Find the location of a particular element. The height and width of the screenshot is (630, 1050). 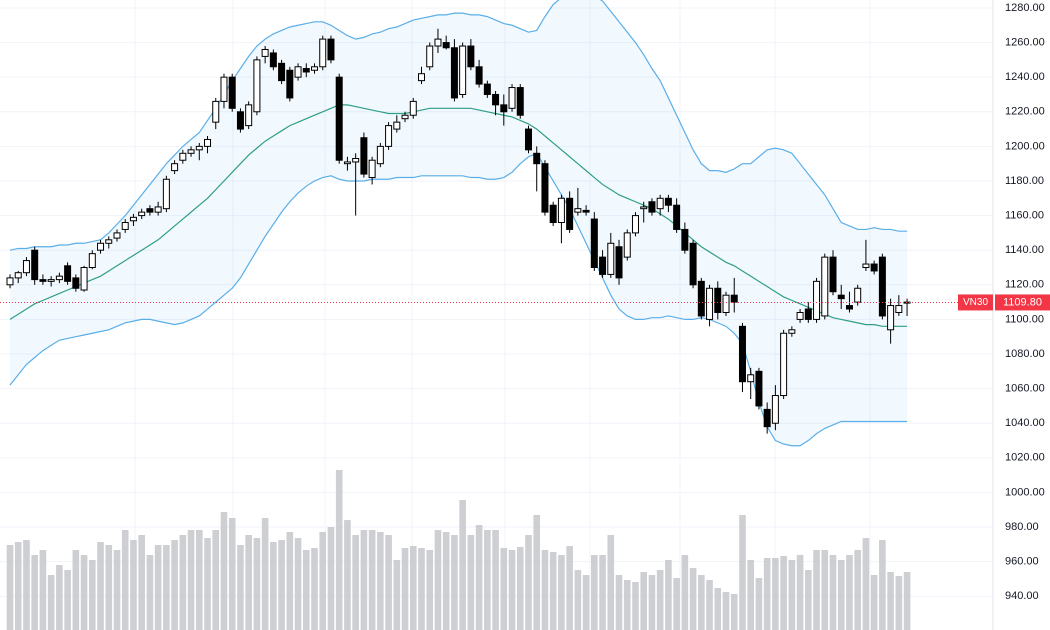

y-tick-label: 1000.00 is located at coordinates (1025, 492).